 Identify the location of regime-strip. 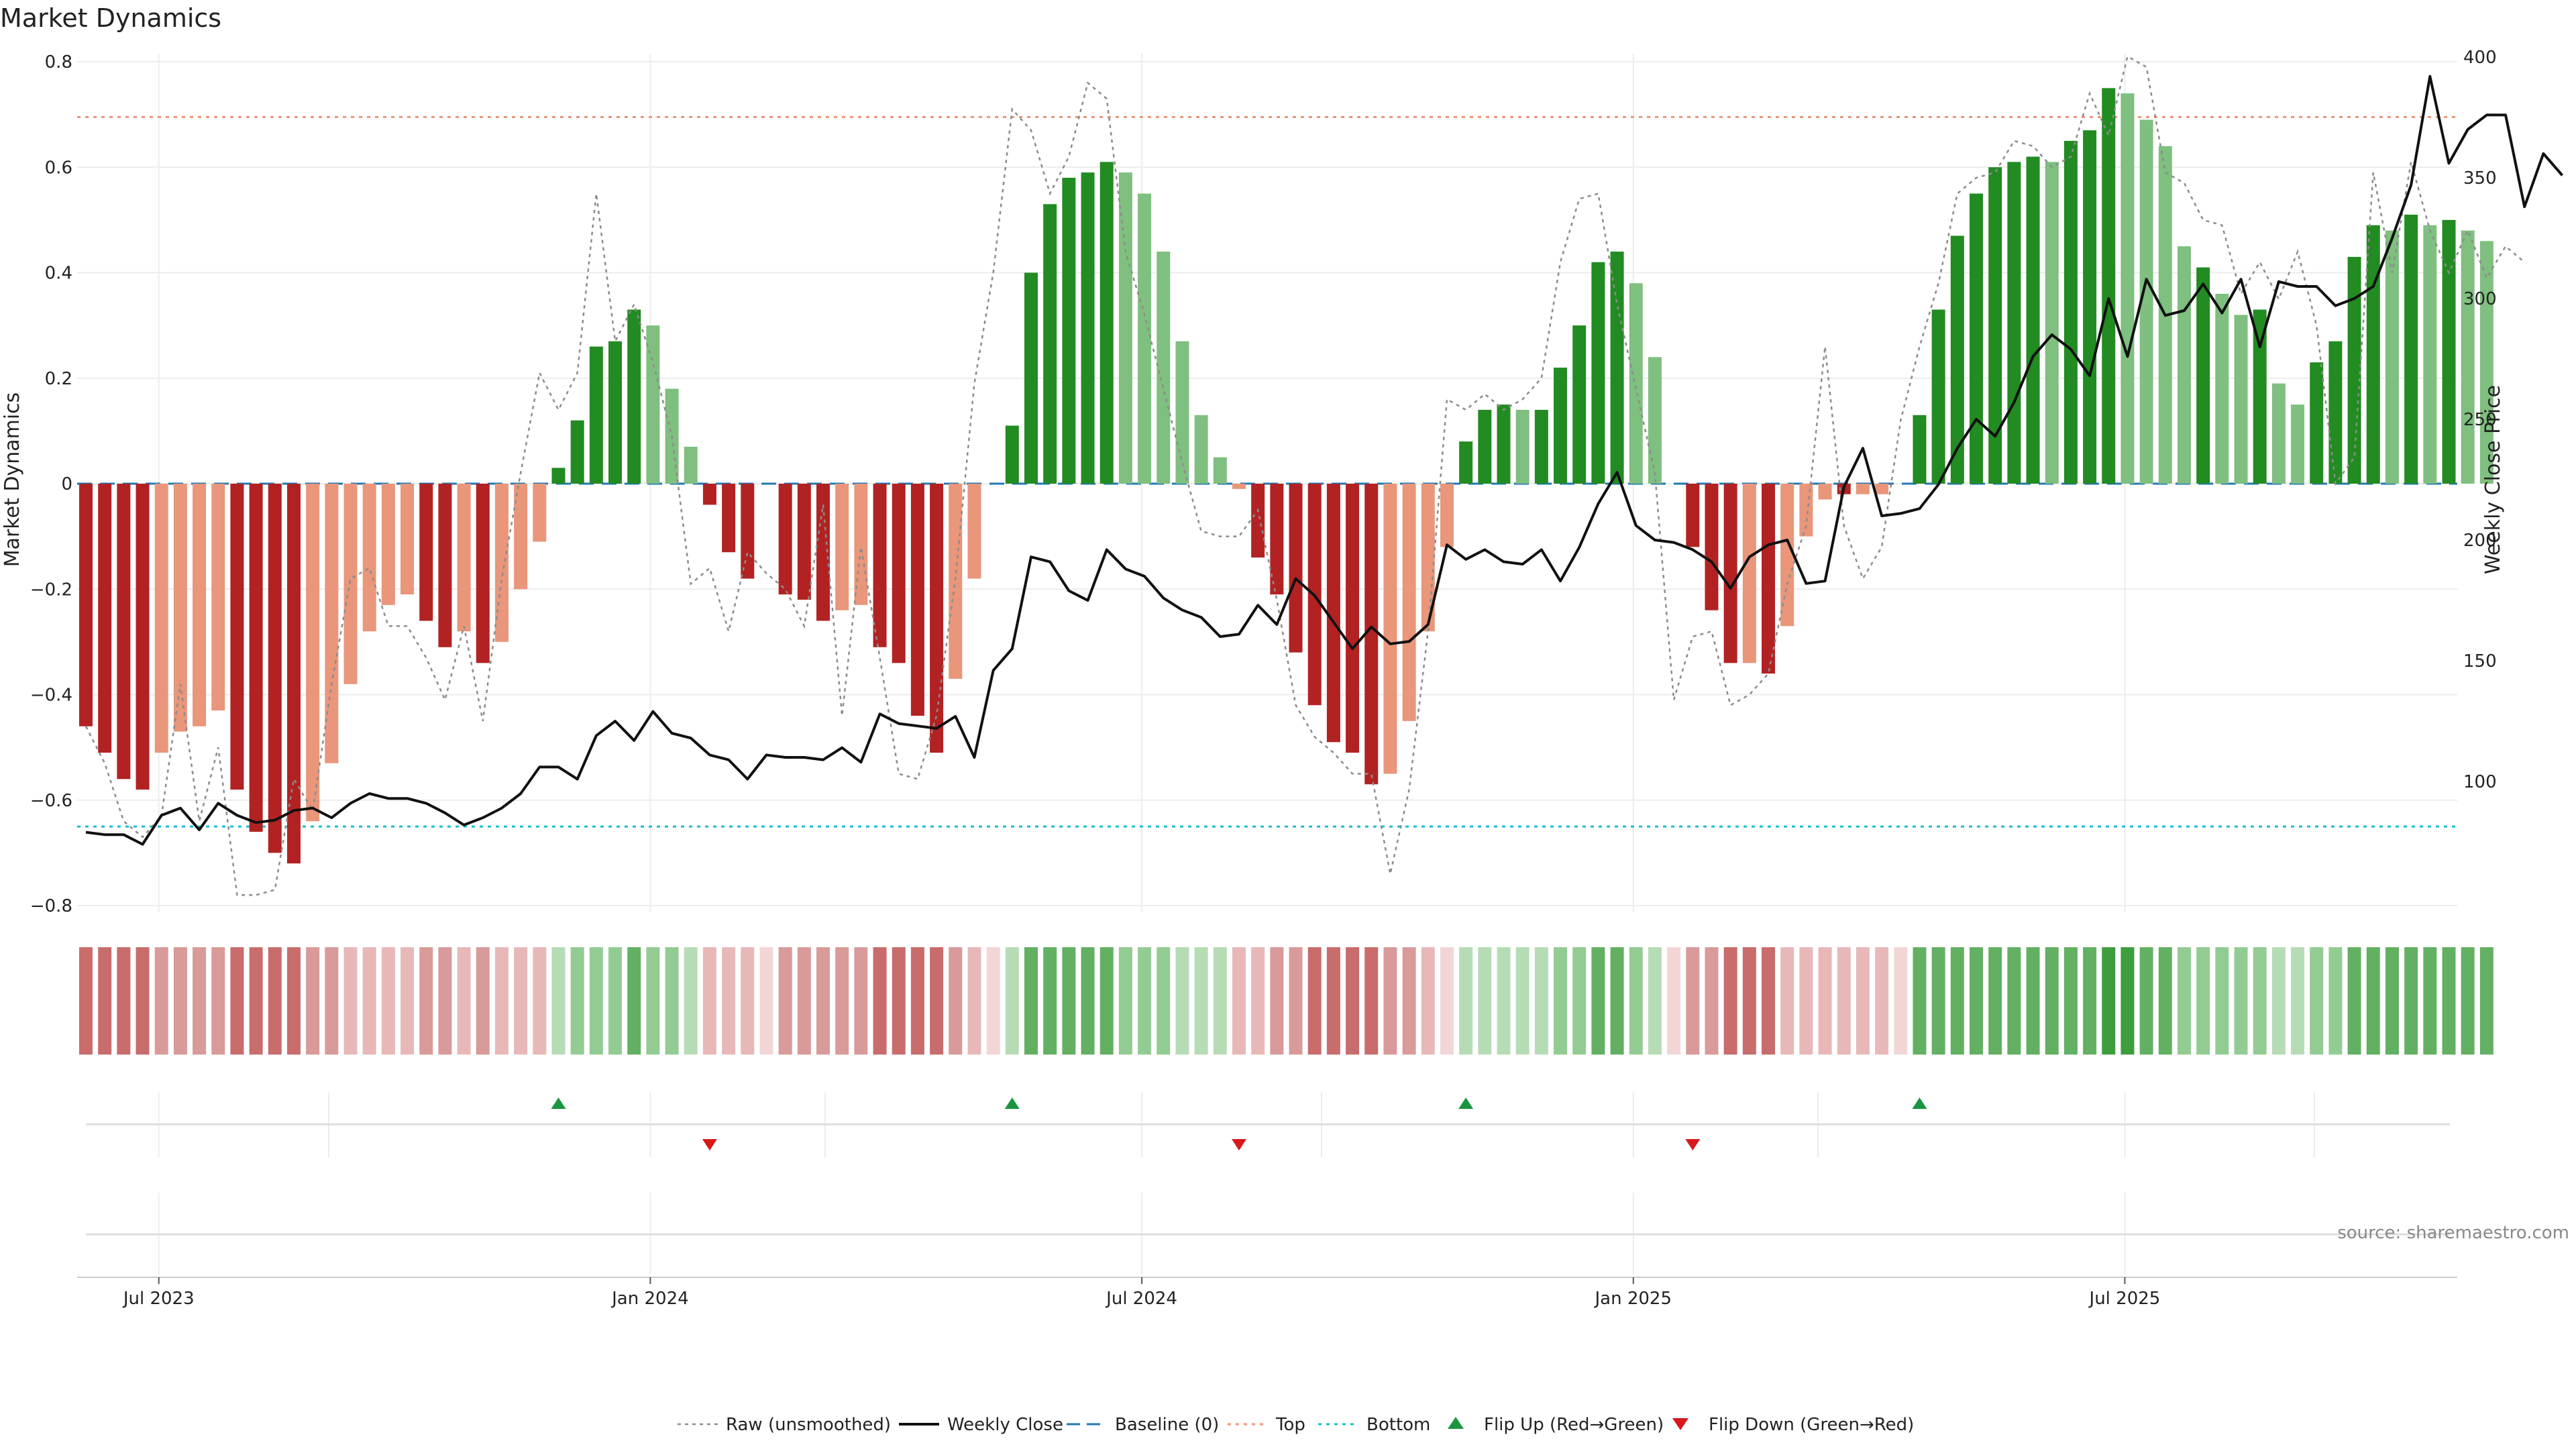
(1286, 1001).